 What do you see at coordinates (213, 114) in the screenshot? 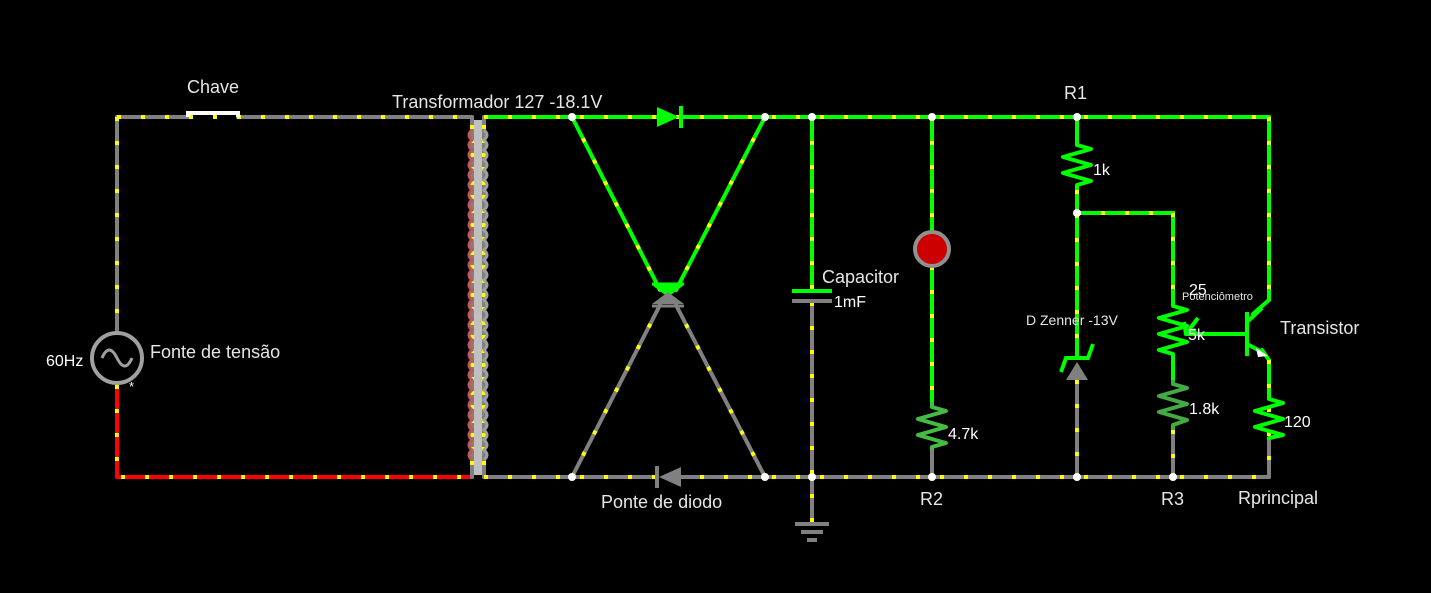
I see `switch` at bounding box center [213, 114].